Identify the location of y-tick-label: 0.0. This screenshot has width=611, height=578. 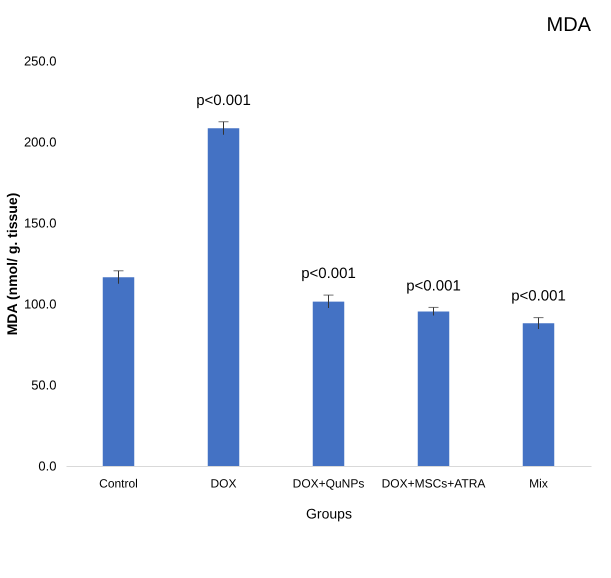
(47, 466).